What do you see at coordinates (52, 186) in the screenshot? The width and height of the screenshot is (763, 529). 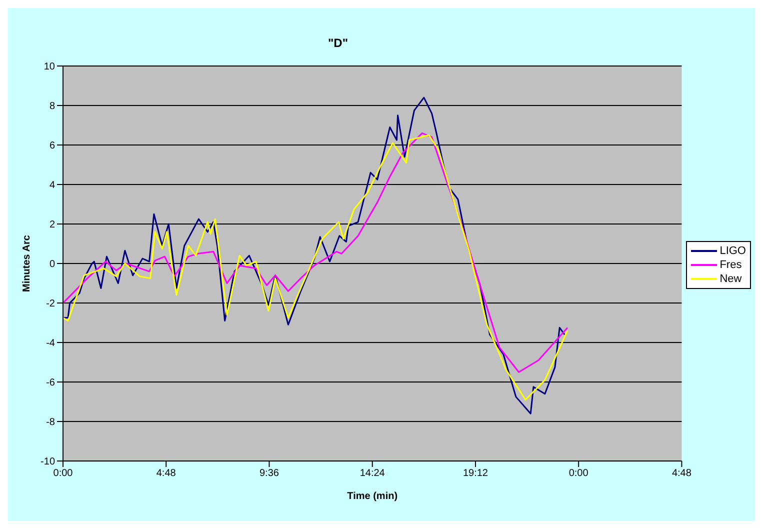 I see `y-tick-label: 4` at bounding box center [52, 186].